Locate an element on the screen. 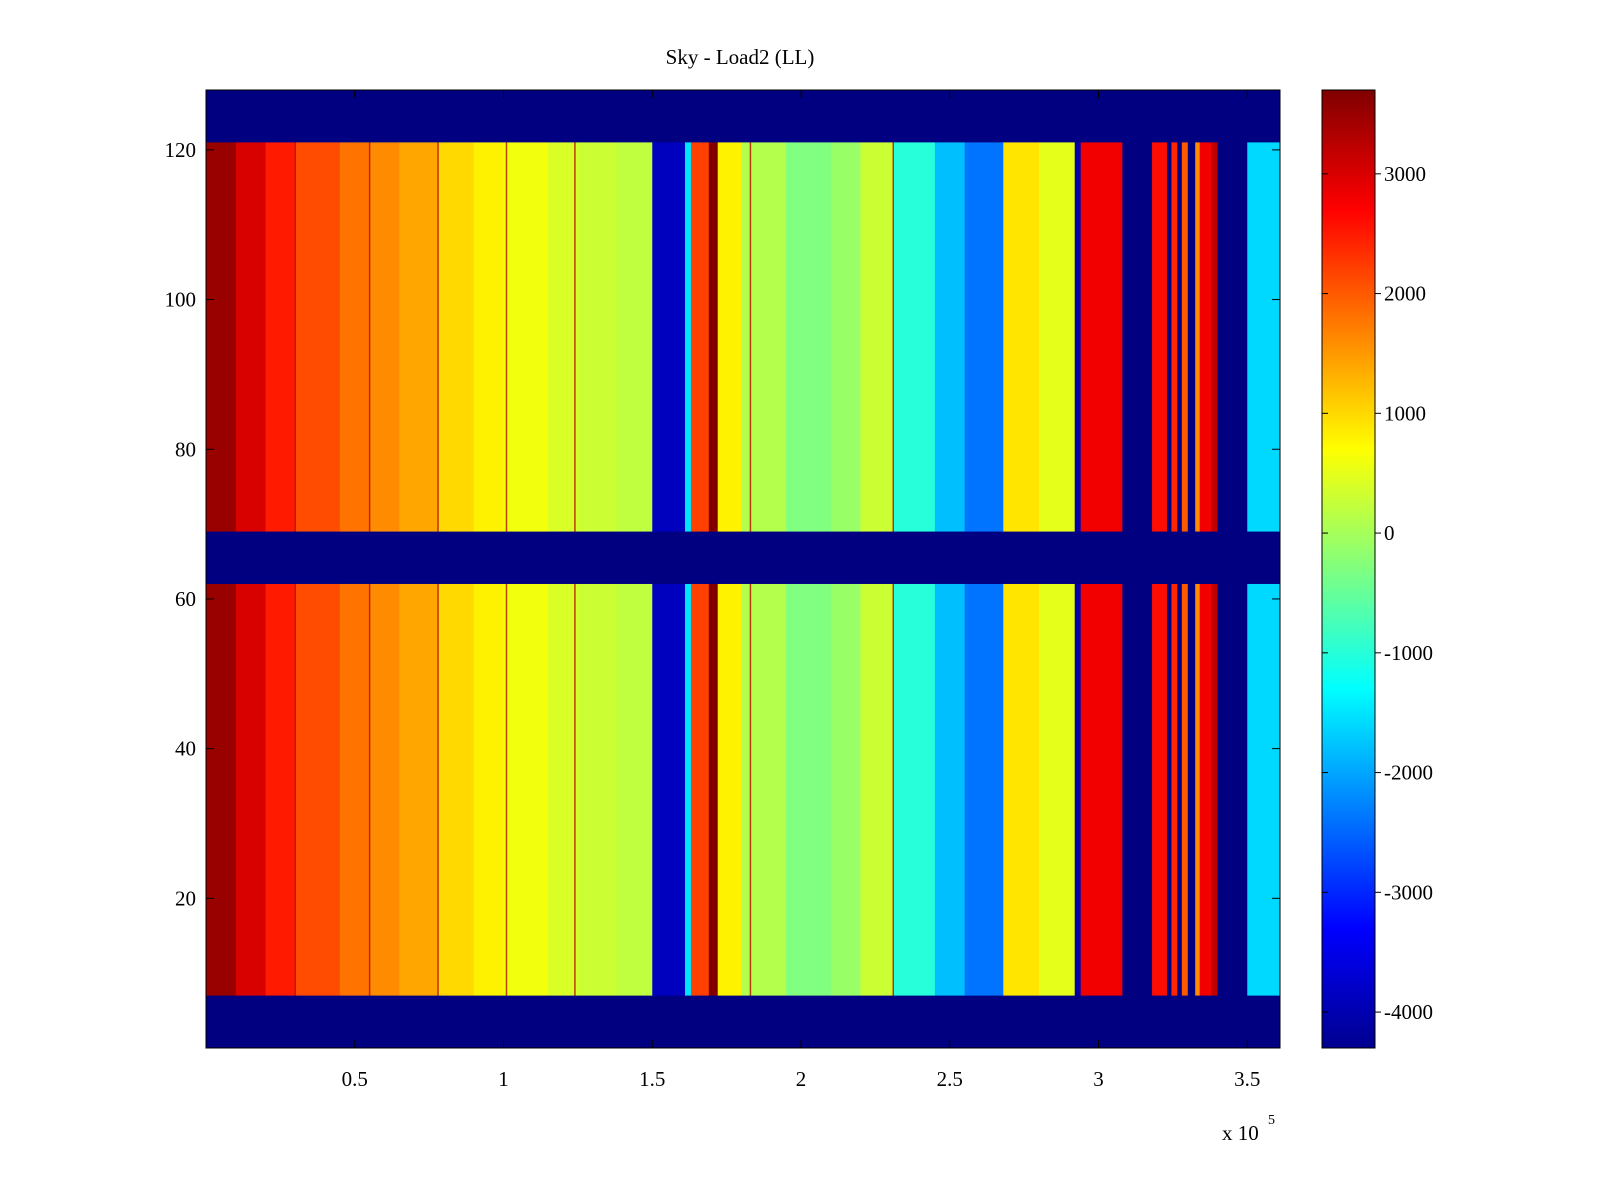  y-tick-label: 80 is located at coordinates (185, 449).